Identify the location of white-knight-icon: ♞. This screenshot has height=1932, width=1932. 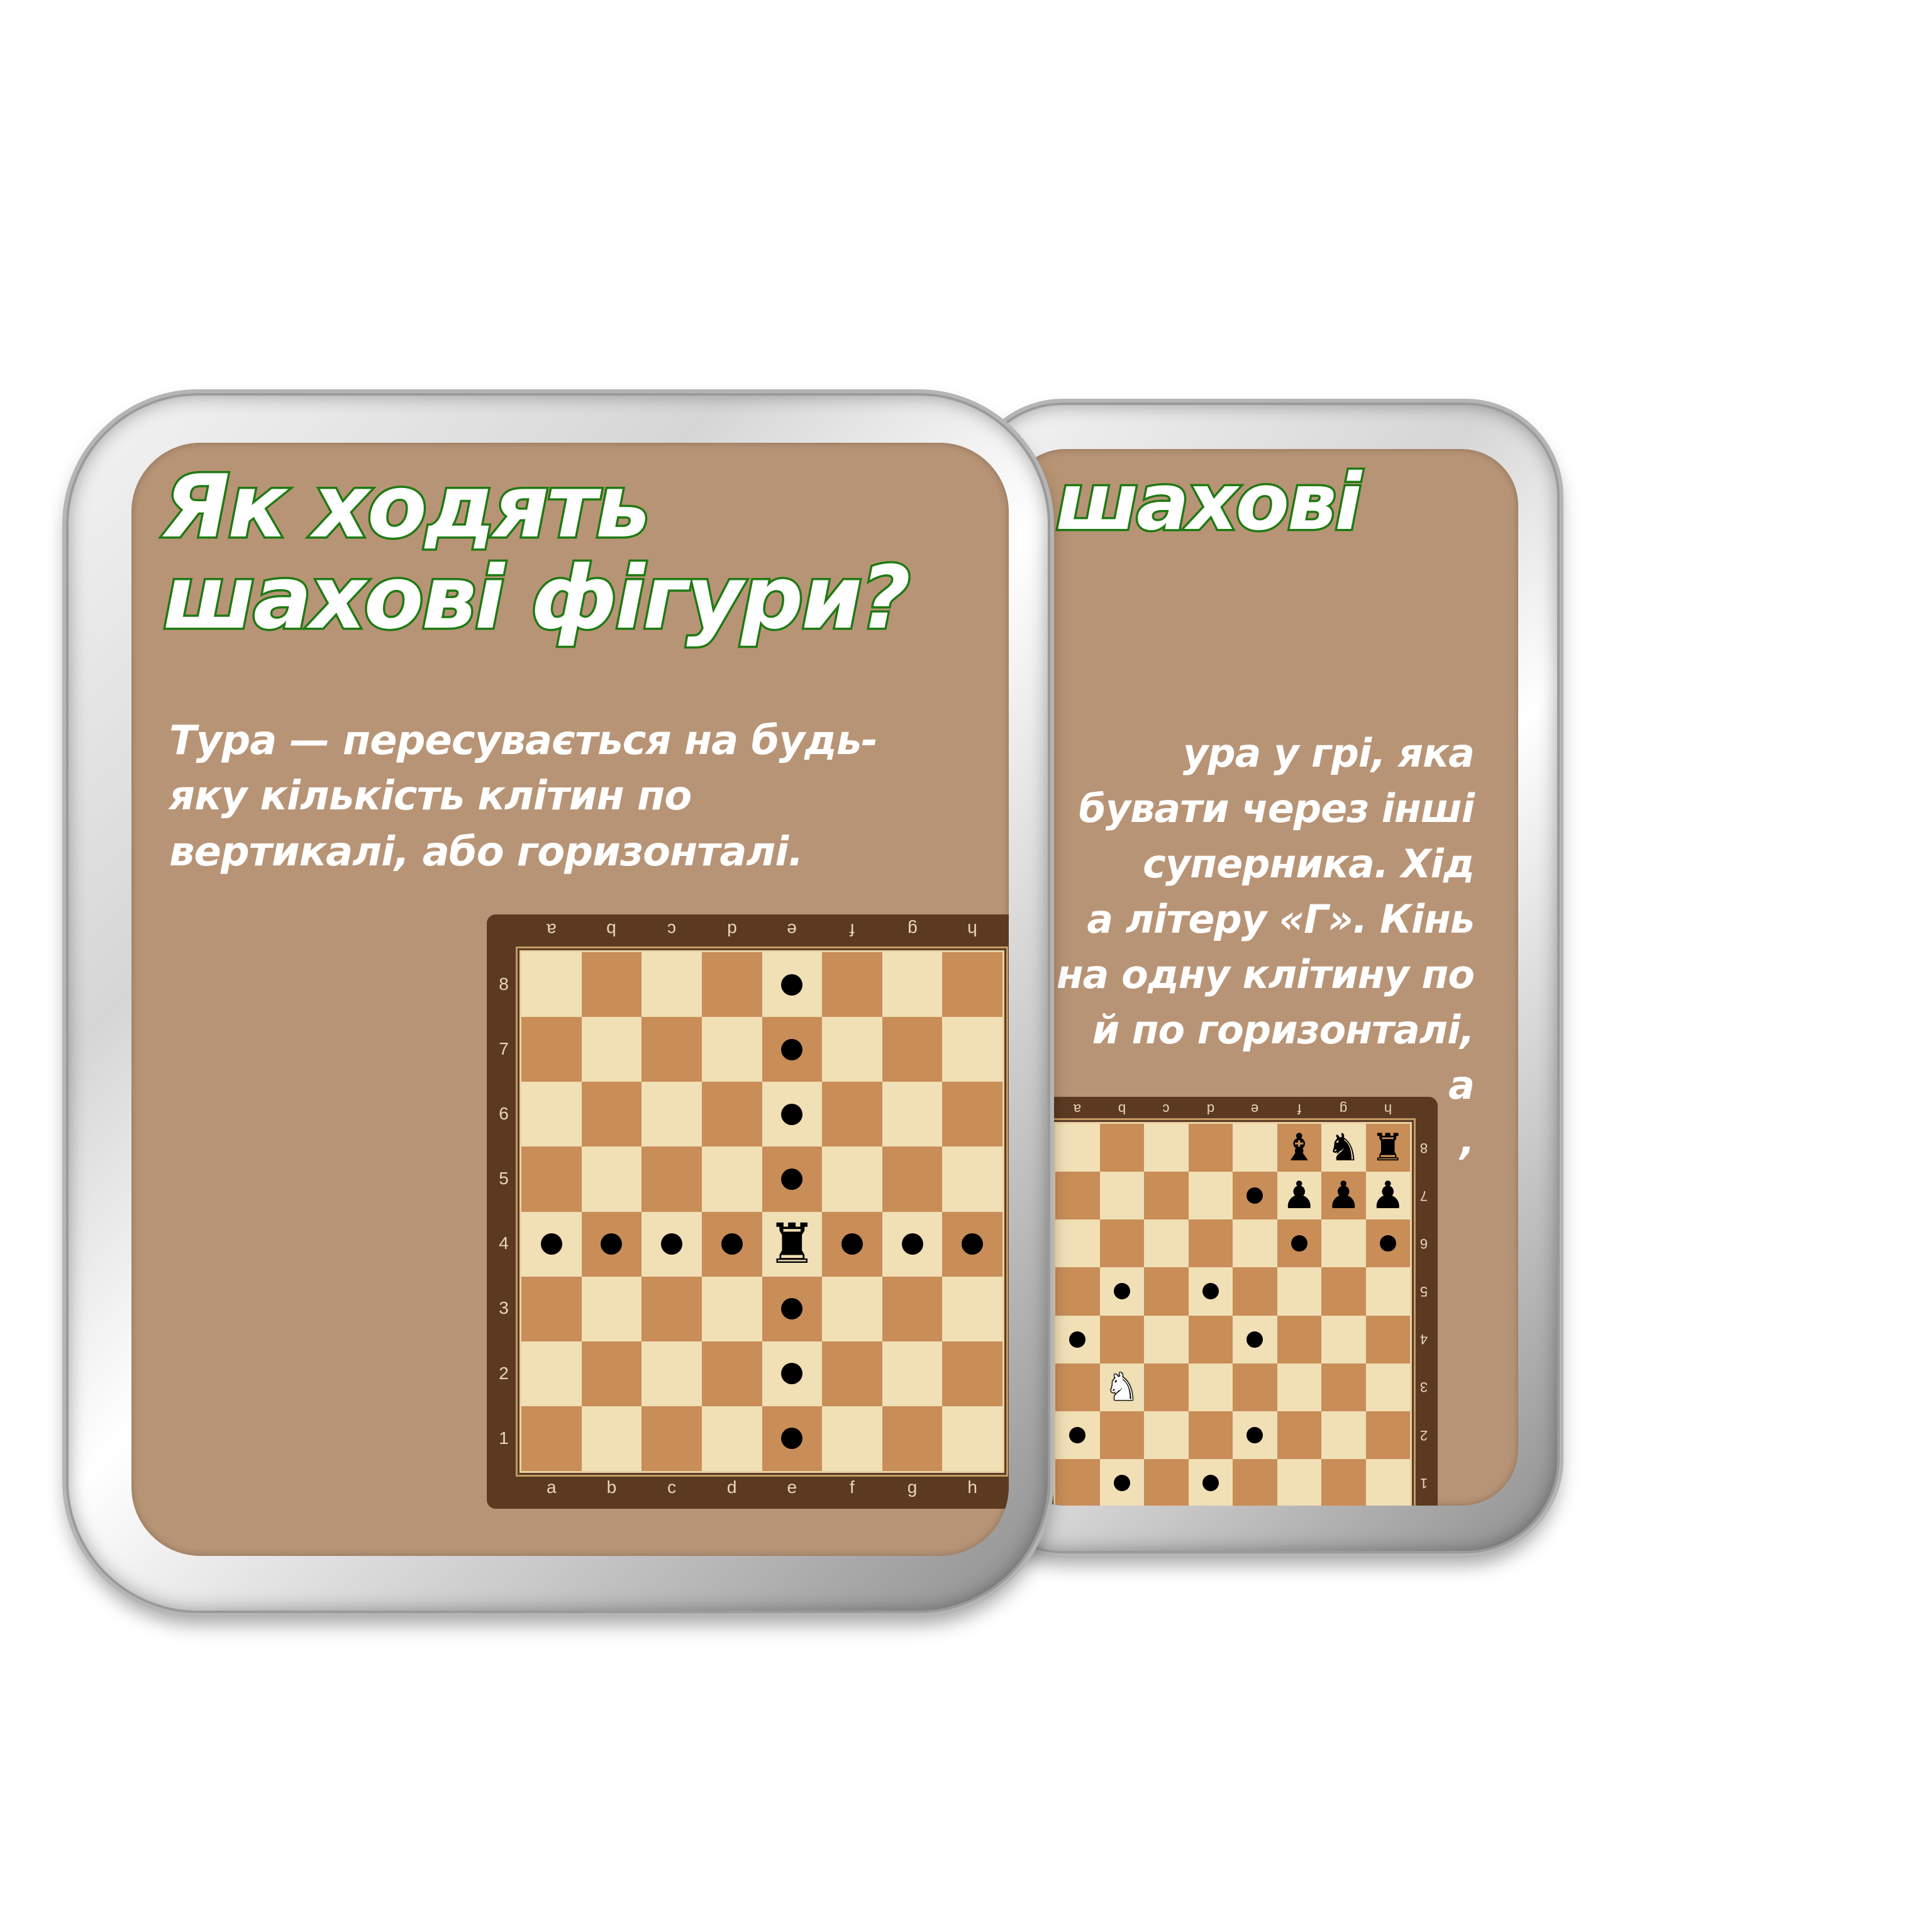
(1121, 1387).